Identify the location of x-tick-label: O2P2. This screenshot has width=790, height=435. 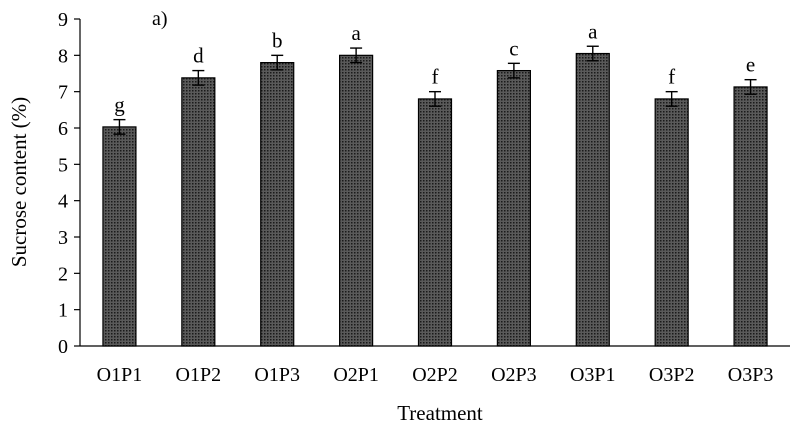
(435, 375).